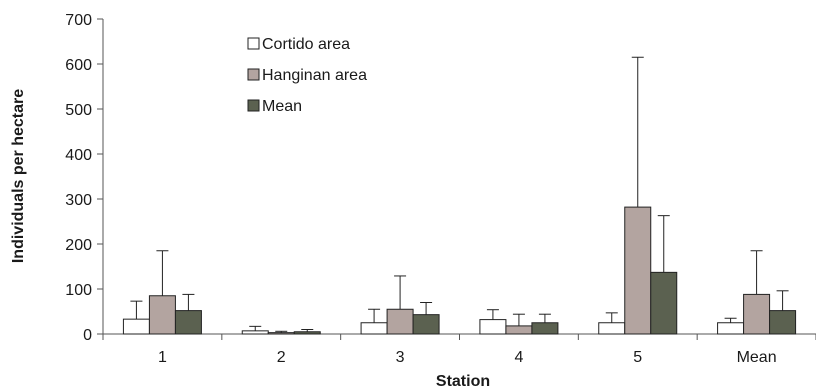  I want to click on y-tick-label: 400, so click(78, 155).